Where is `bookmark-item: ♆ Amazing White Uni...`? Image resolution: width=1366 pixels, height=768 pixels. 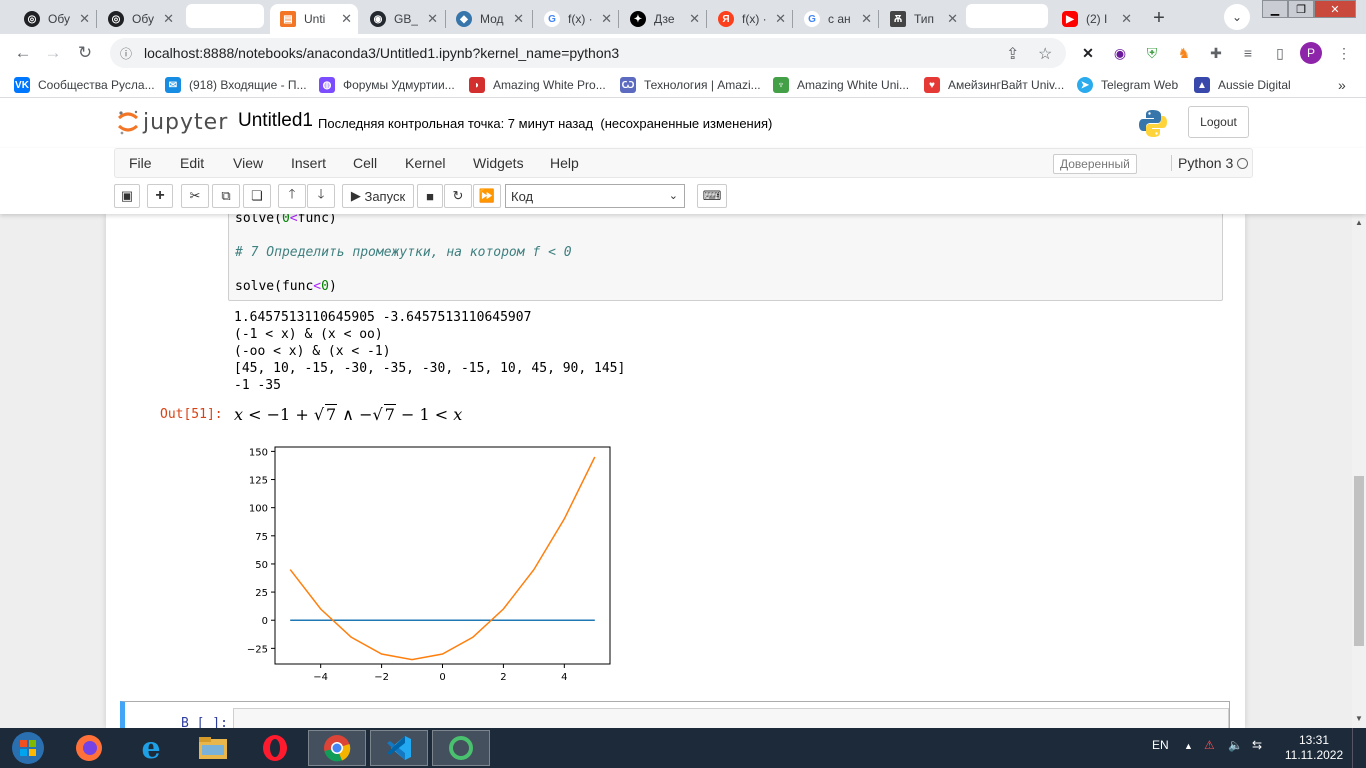 bookmark-item: ♆ Amazing White Uni... is located at coordinates (841, 85).